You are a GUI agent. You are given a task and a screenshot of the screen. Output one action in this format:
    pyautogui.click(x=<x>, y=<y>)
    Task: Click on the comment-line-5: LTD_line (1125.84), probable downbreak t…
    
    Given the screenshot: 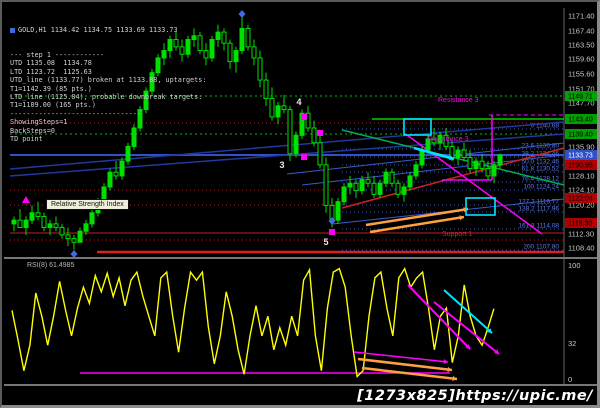 What is the action you would take?
    pyautogui.click(x=106, y=97)
    